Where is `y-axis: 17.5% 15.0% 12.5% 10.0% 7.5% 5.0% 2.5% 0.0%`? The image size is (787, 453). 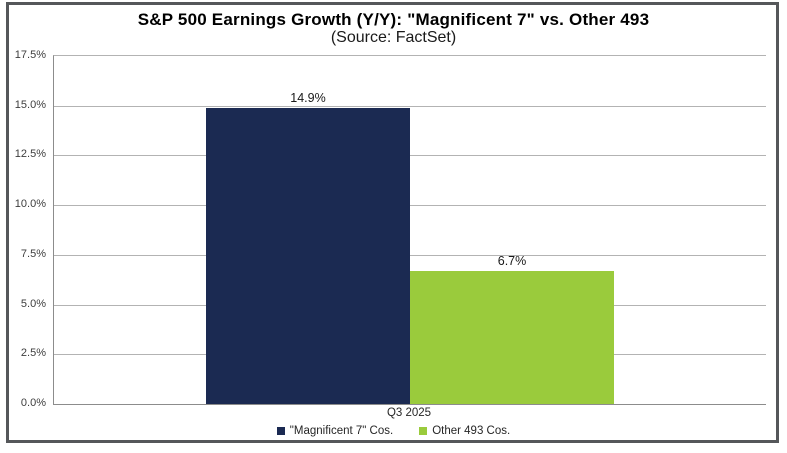 y-axis: 17.5% 15.0% 12.5% 10.0% 7.5% 5.0% 2.5% 0.0% is located at coordinates (23, 226).